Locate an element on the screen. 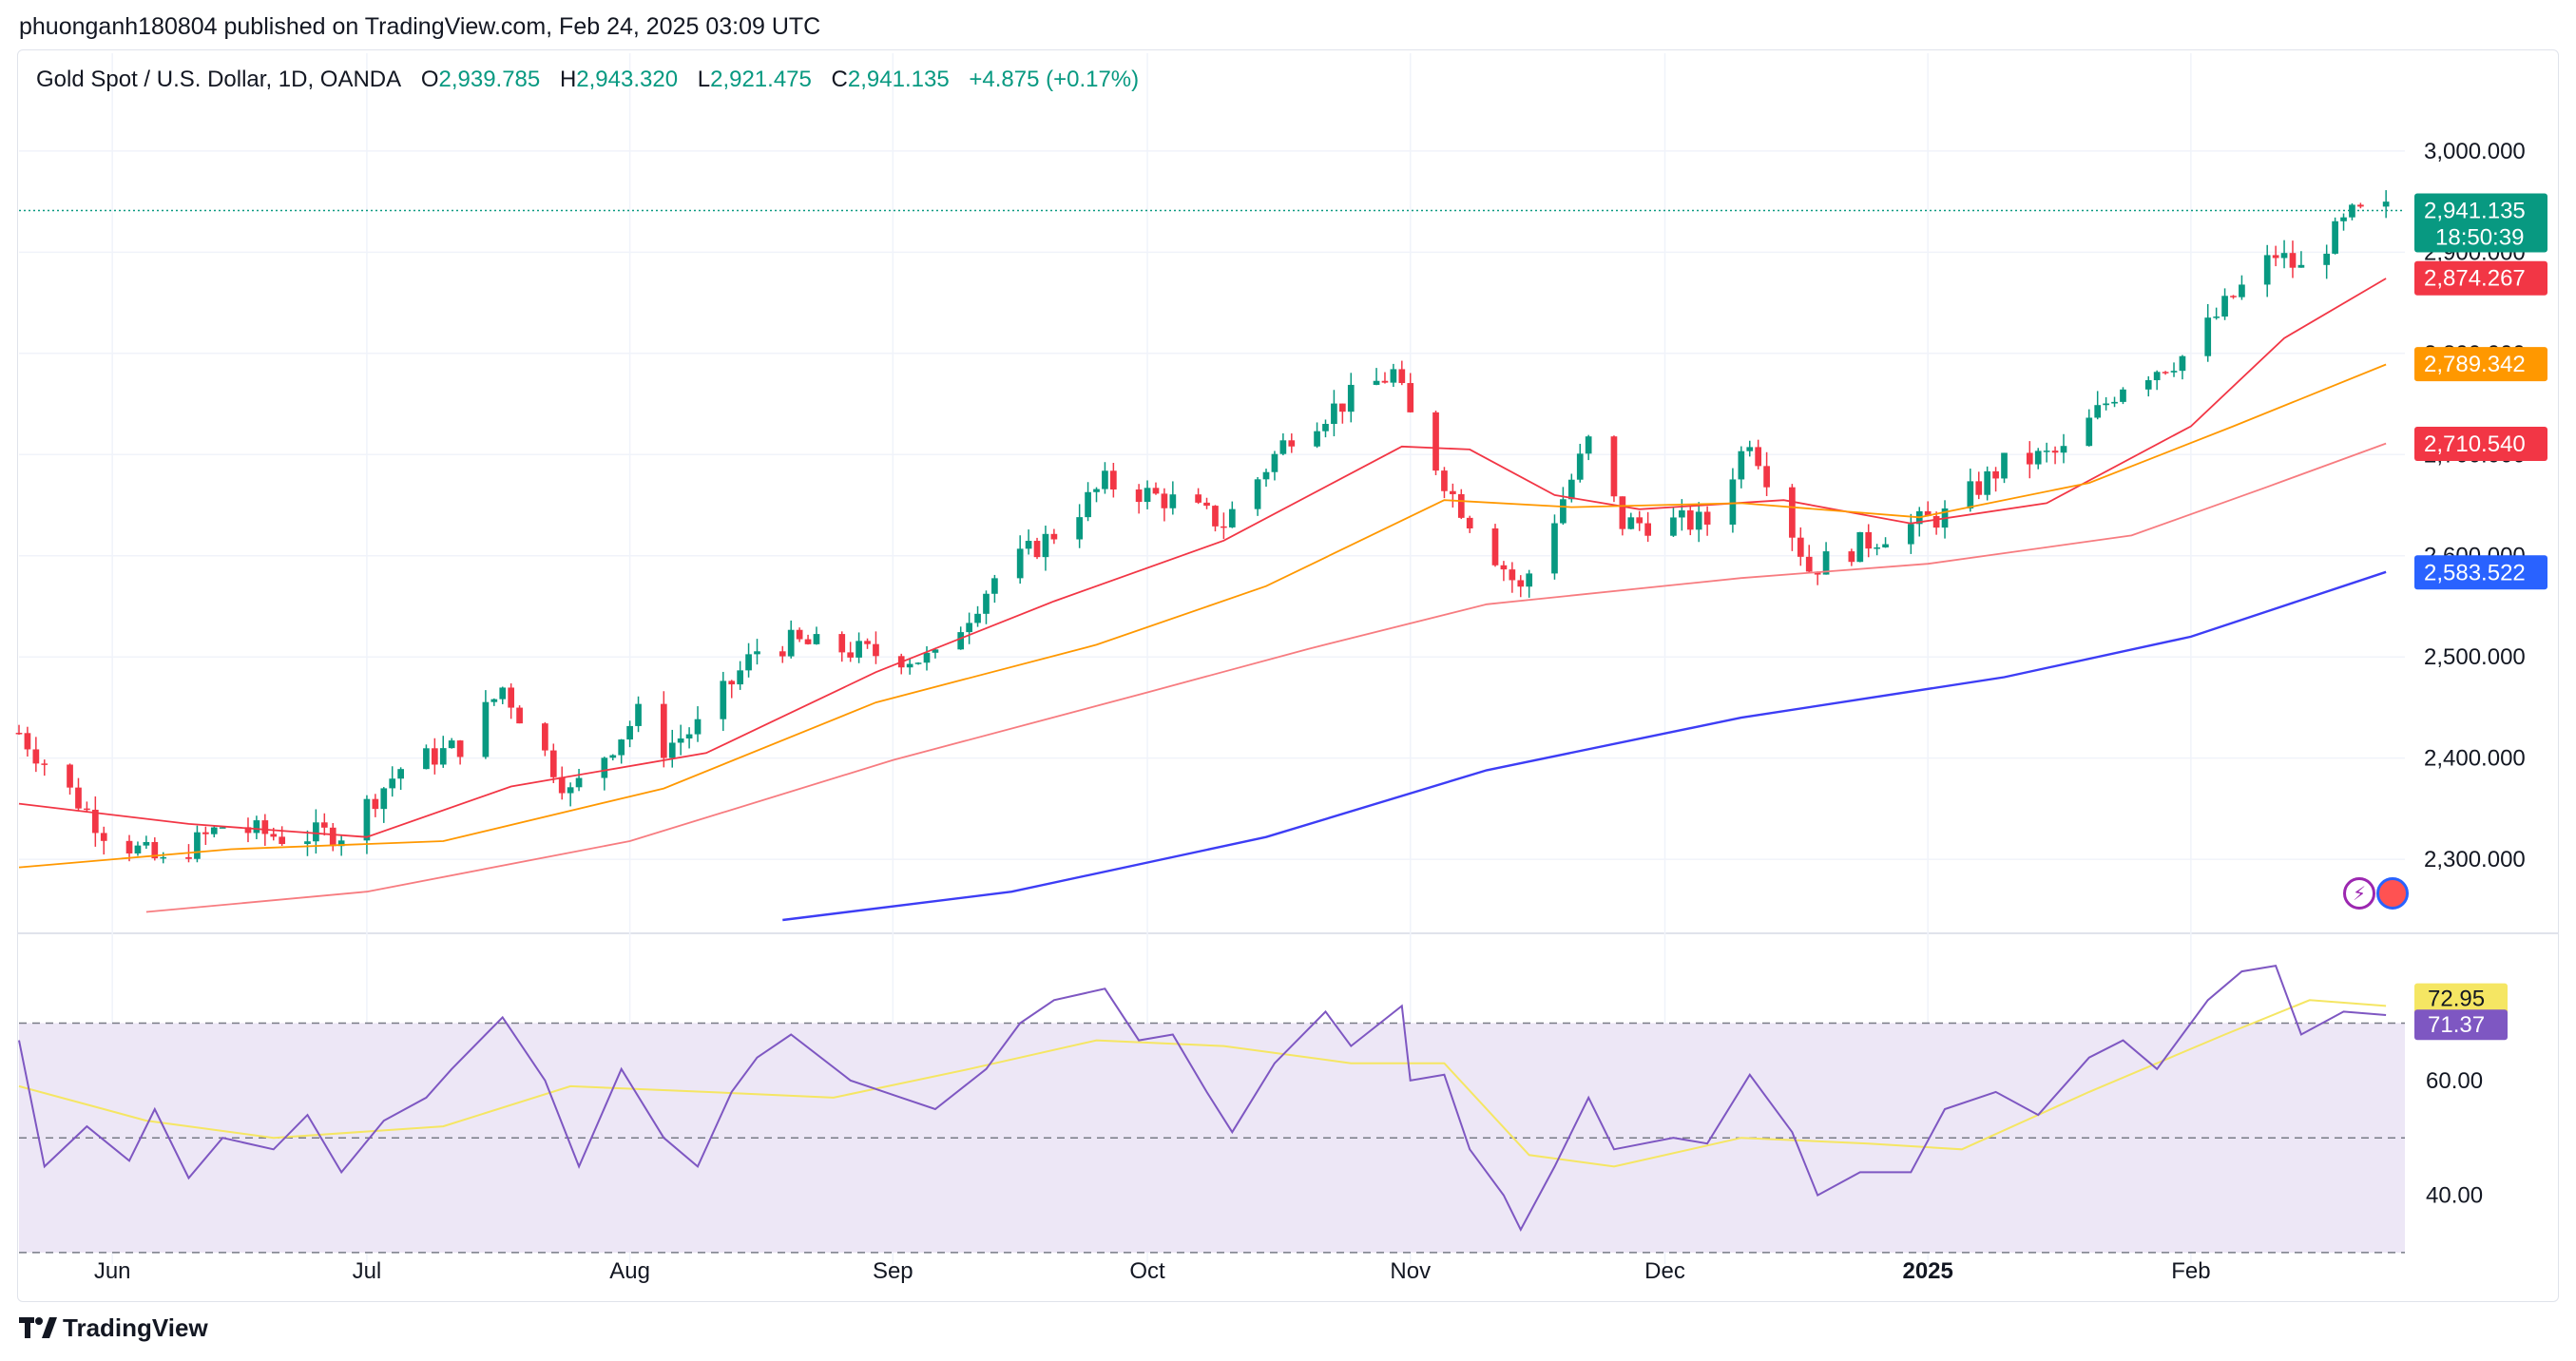 The width and height of the screenshot is (2576, 1361). low-value: 2,921.475 is located at coordinates (761, 79).